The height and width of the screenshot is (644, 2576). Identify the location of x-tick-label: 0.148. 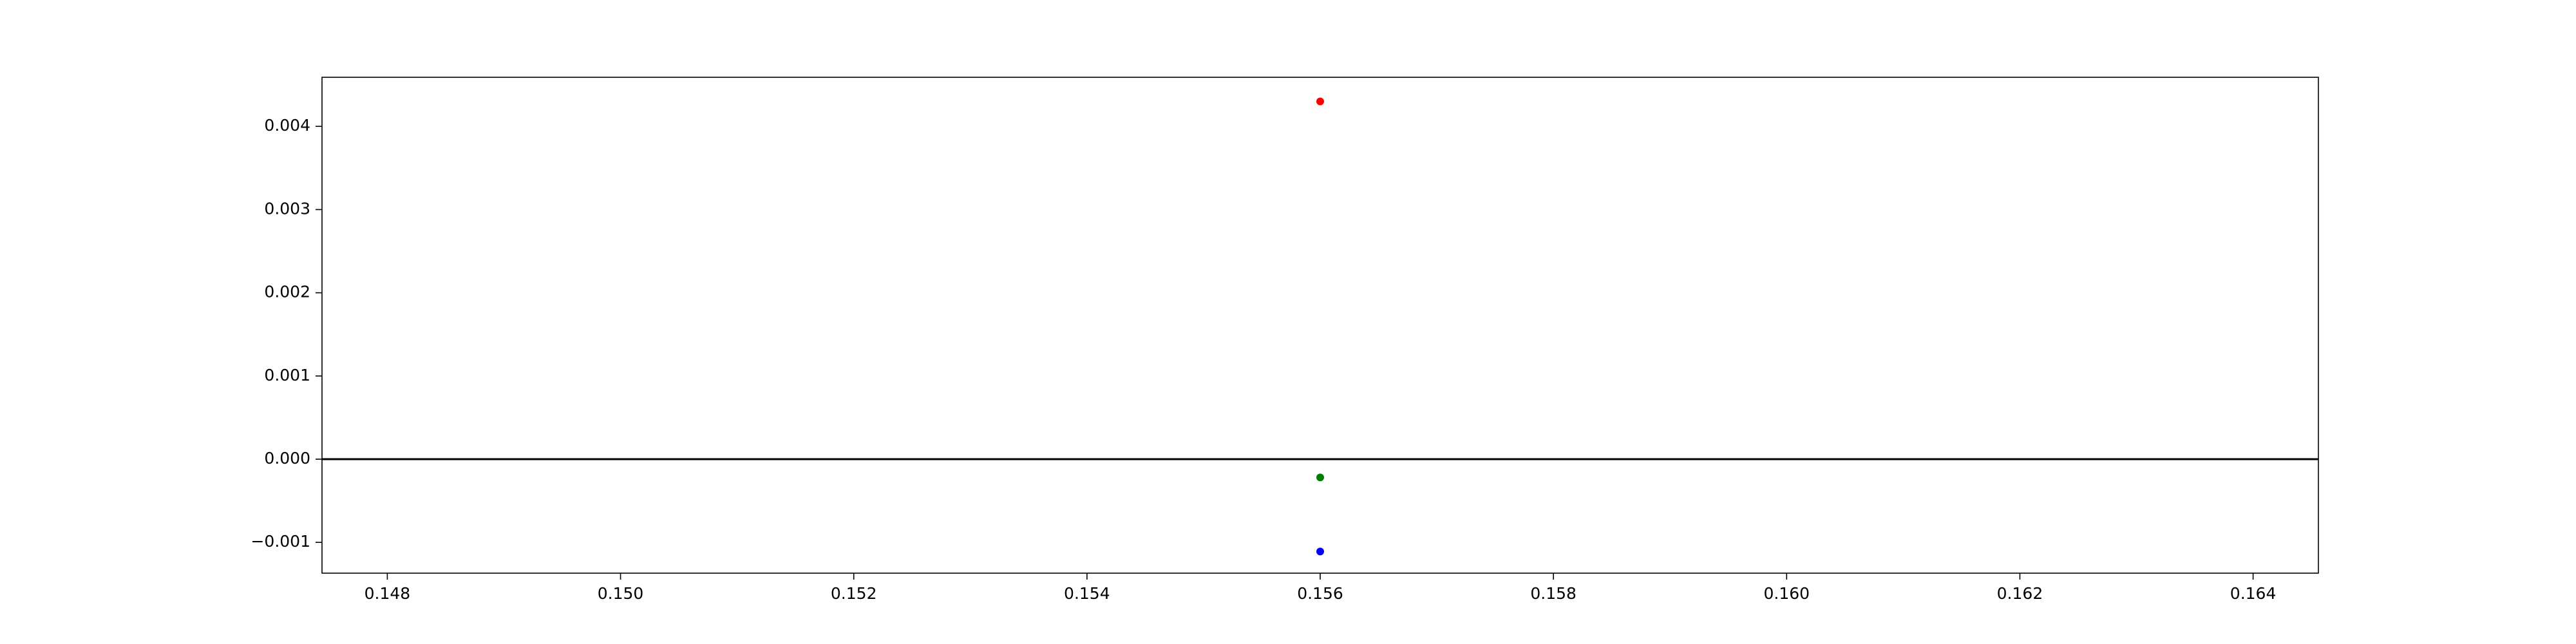
(388, 593).